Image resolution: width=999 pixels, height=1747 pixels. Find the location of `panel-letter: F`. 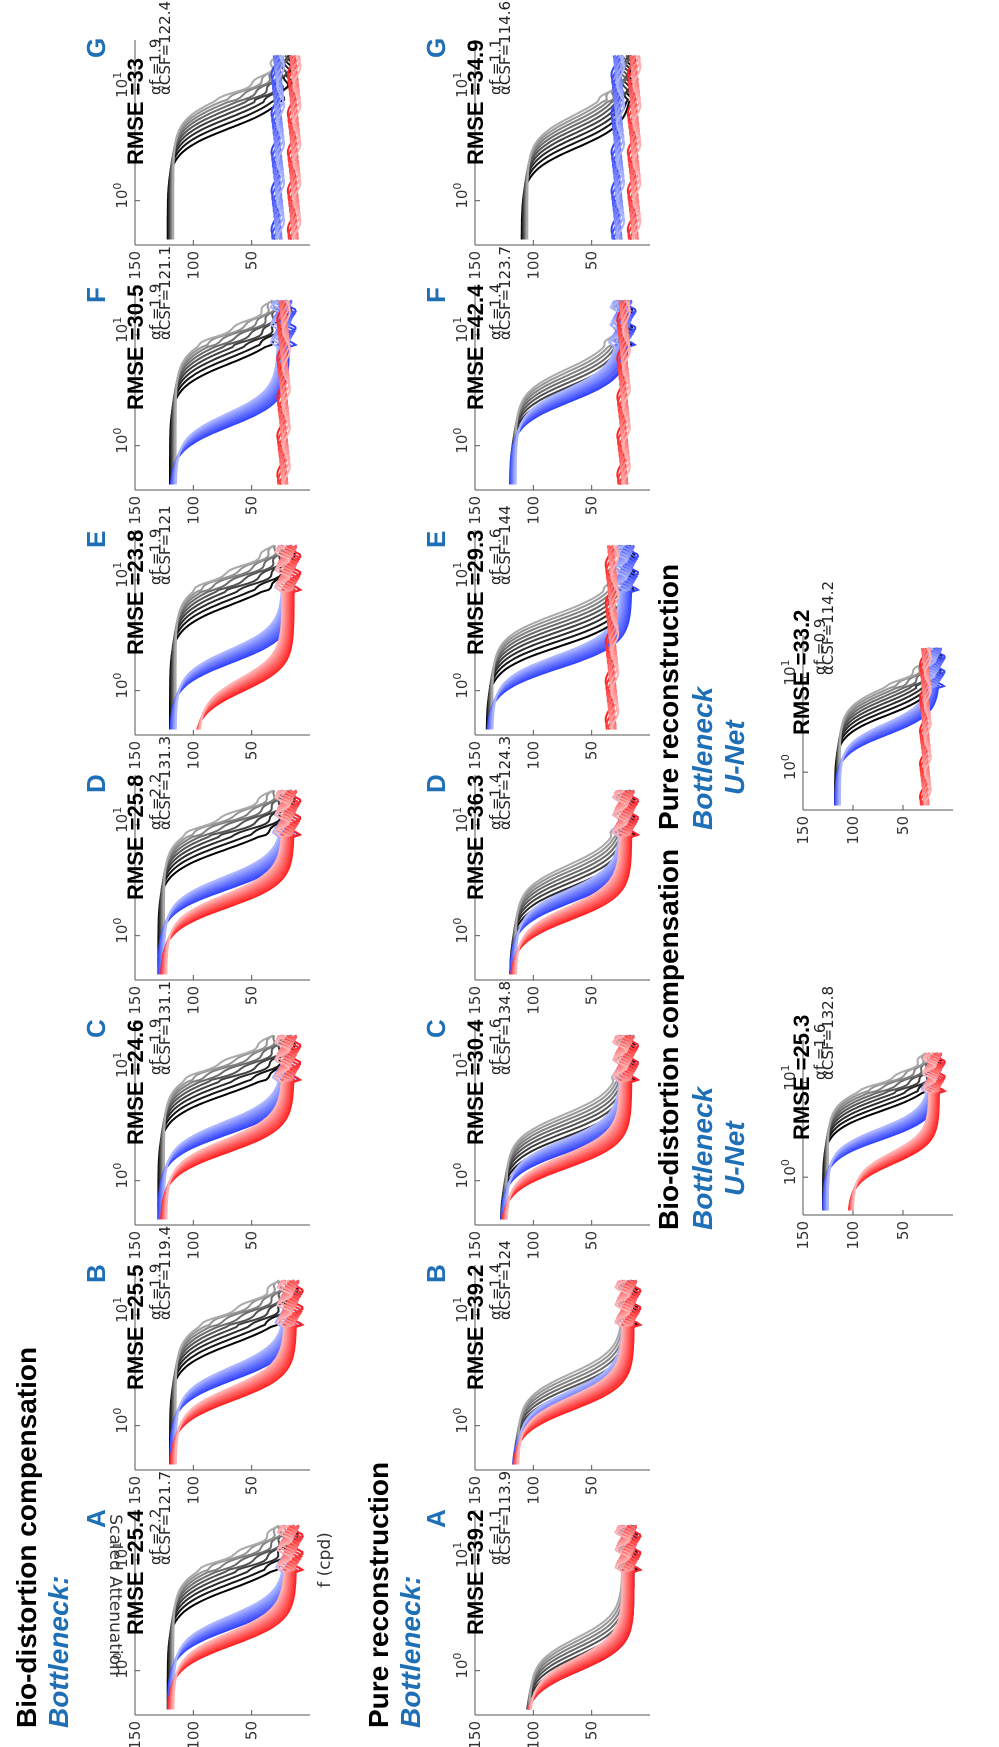

panel-letter: F is located at coordinates (96, 295).